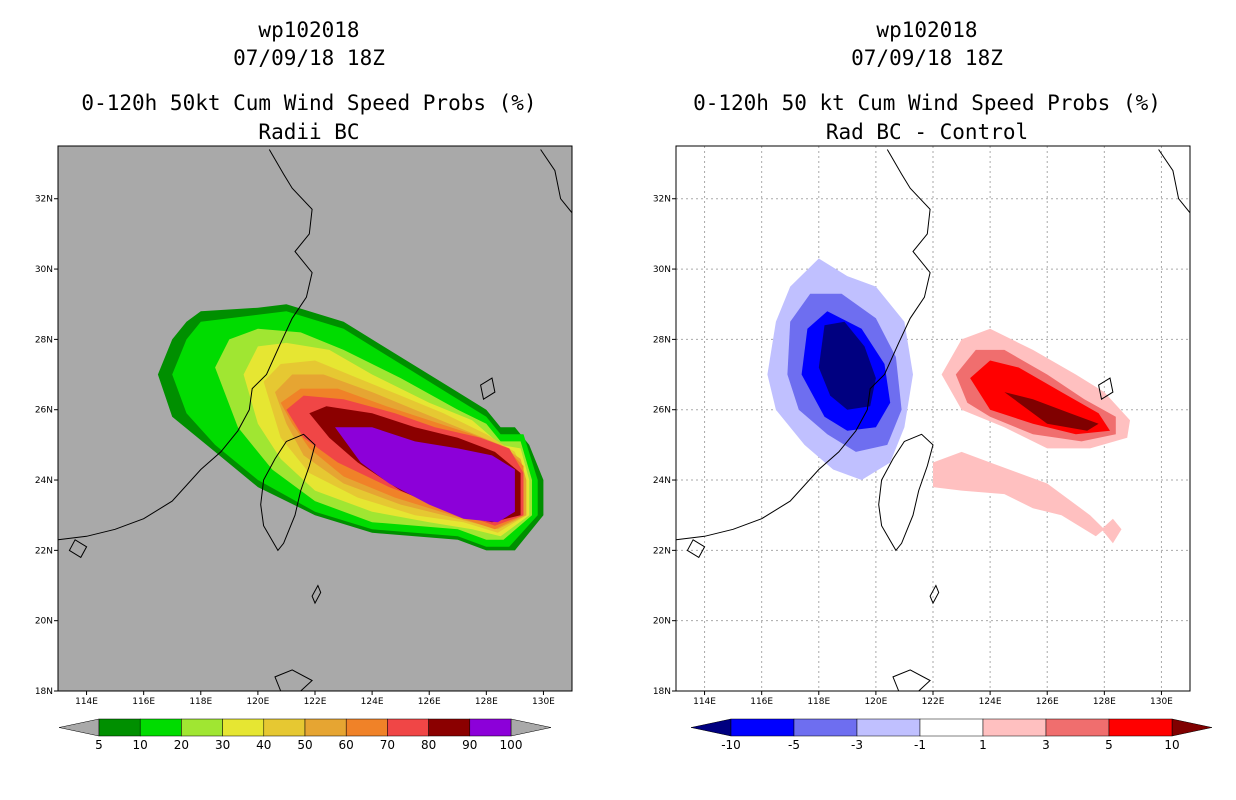 This screenshot has height=800, width=1236. Describe the element at coordinates (387, 745) in the screenshot. I see `colorbar-label: 70` at that location.